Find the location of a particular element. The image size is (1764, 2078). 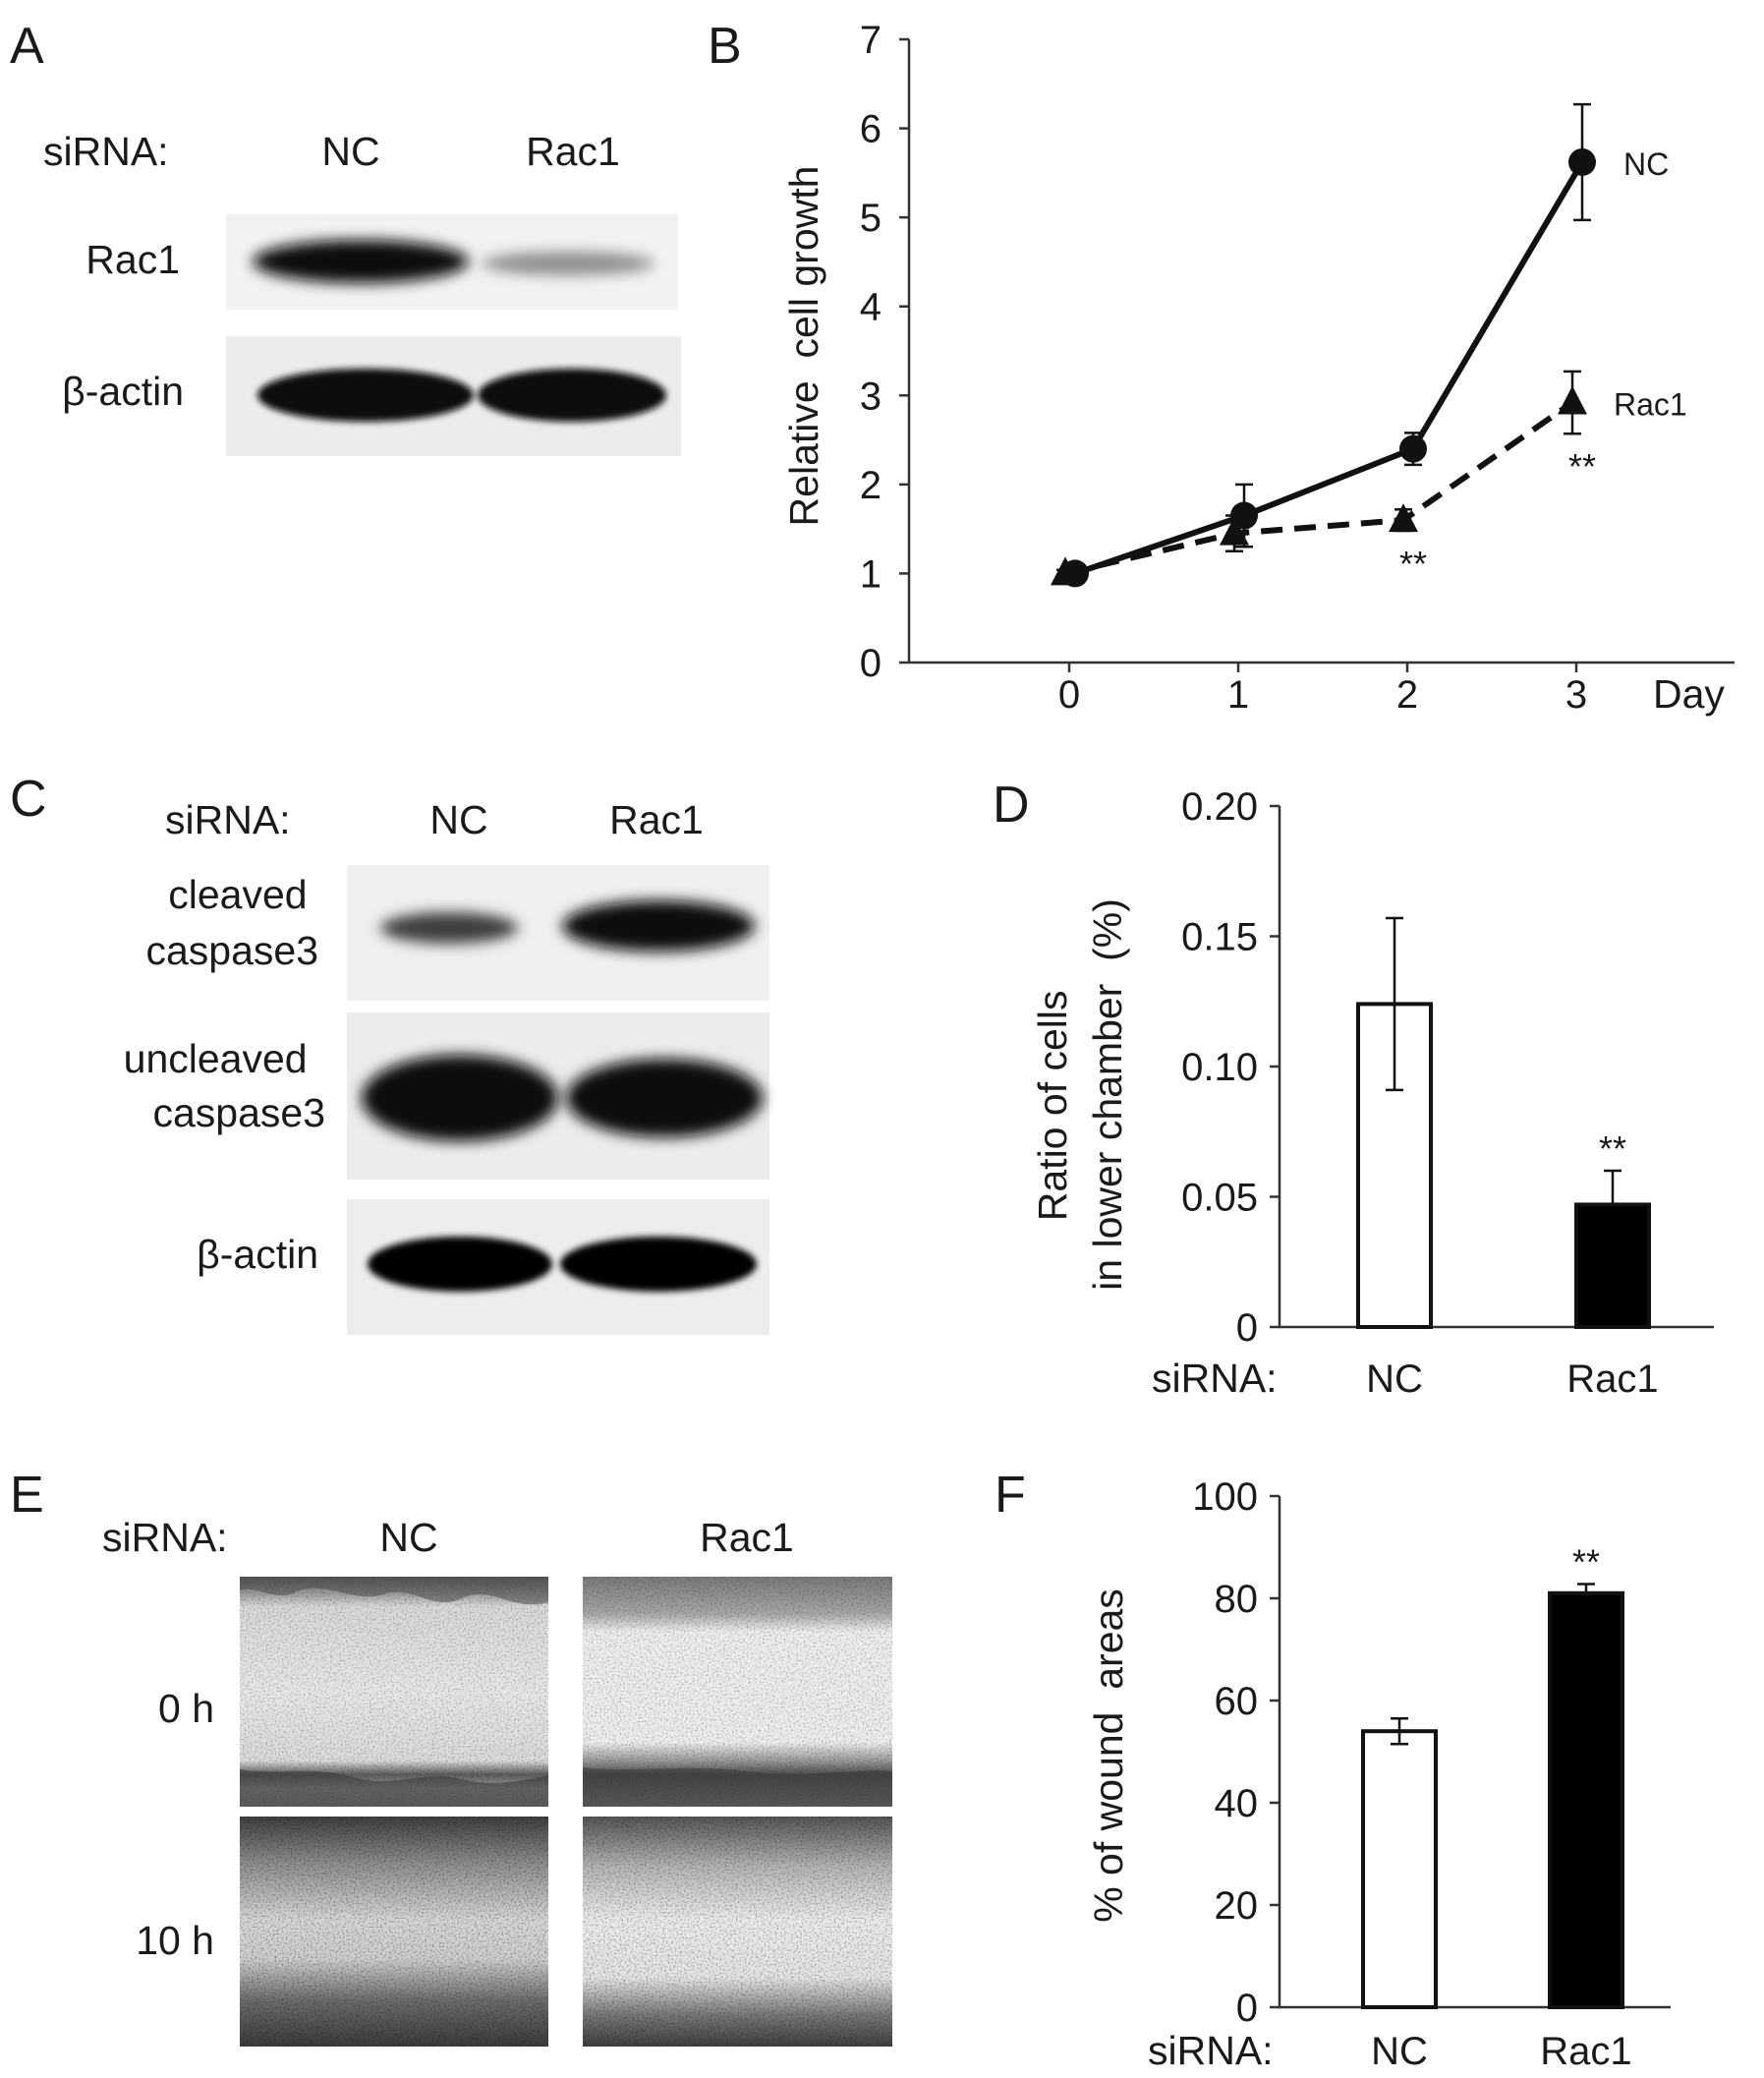

y-tick-label: 4 is located at coordinates (871, 307).